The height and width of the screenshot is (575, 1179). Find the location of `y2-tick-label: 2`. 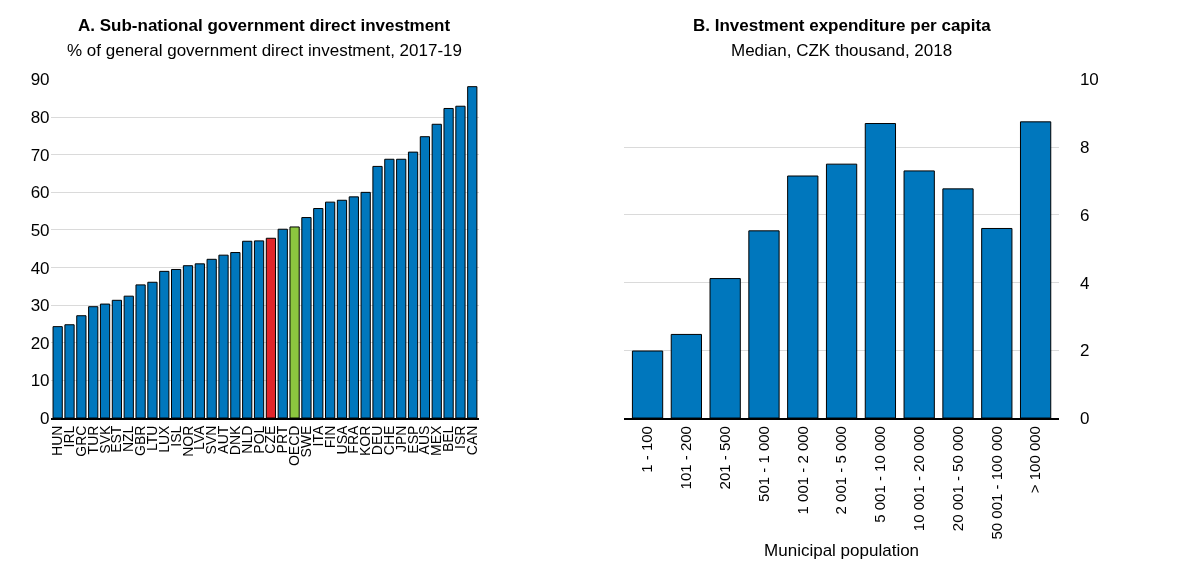

y2-tick-label: 2 is located at coordinates (1084, 351).